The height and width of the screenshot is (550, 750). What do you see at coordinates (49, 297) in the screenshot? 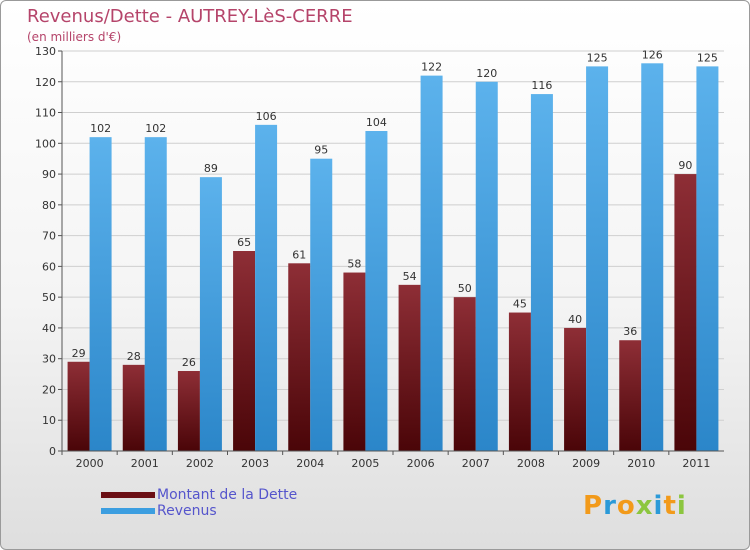
I see `y-tick-label: 50` at bounding box center [49, 297].